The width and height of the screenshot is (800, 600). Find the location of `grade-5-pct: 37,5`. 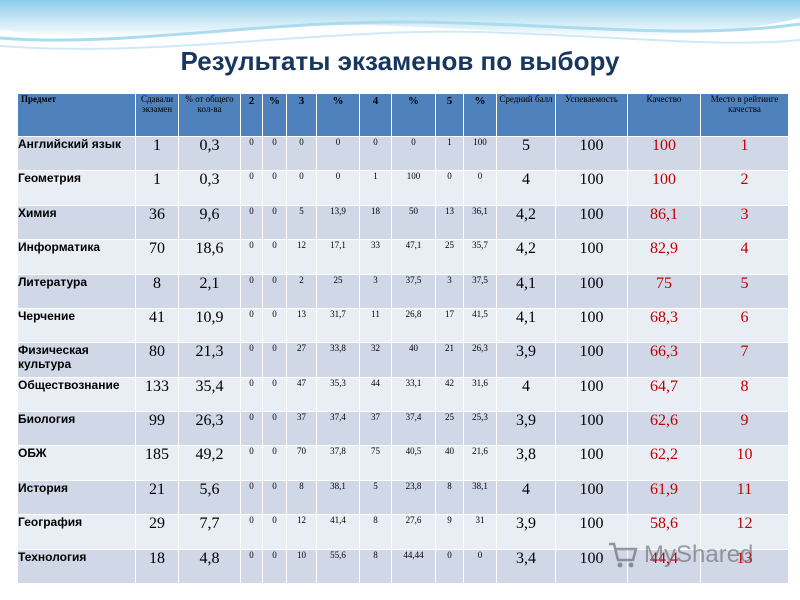

grade-5-pct: 37,5 is located at coordinates (480, 291).